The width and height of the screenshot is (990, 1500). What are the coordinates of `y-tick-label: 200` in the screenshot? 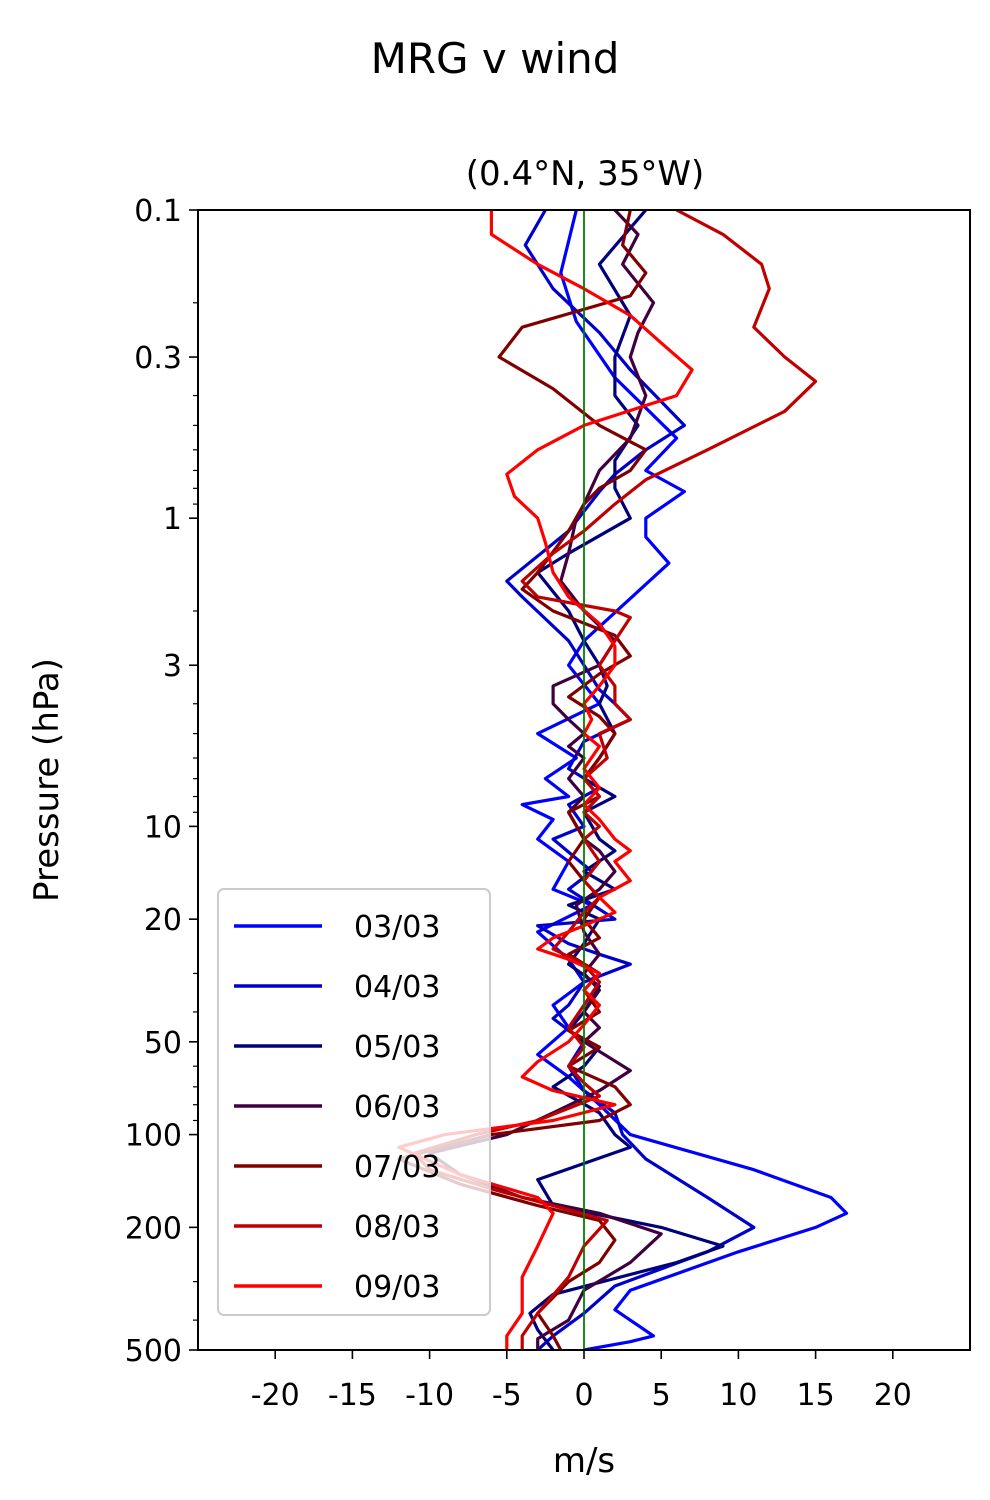 It's located at (153, 1228).